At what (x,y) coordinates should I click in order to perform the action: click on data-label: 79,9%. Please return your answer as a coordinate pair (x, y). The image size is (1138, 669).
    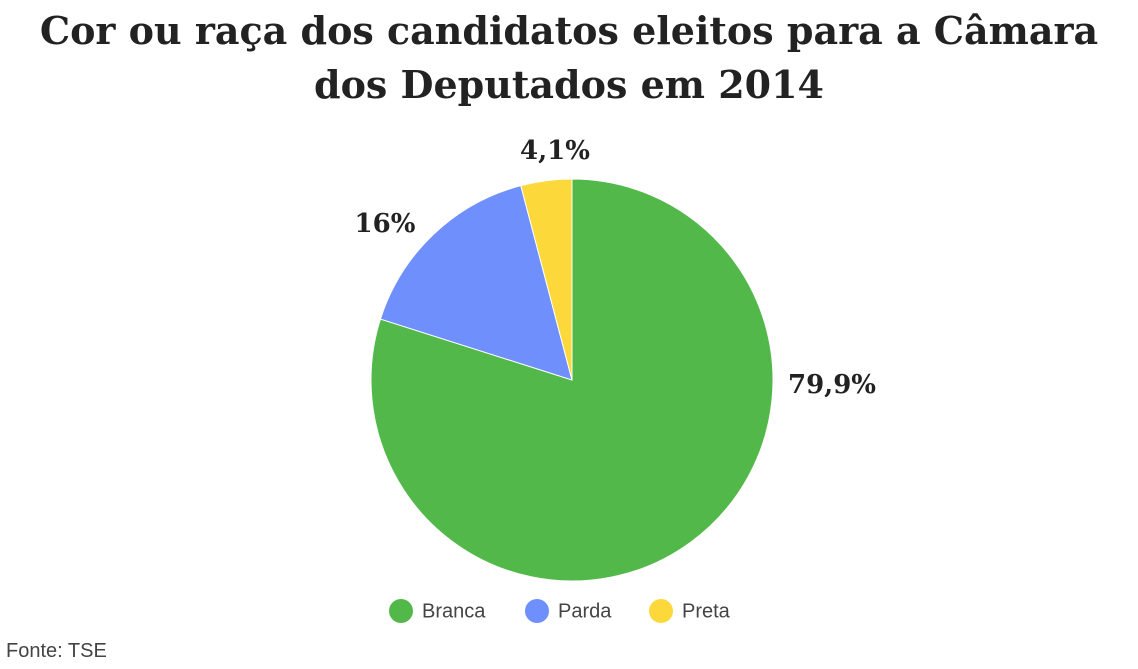
    Looking at the image, I should click on (832, 385).